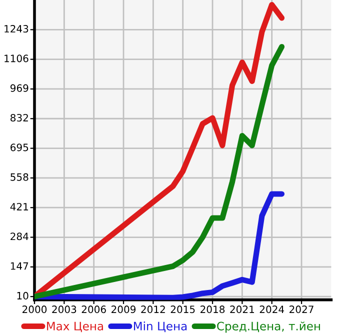 This screenshot has width=345, height=335. Describe the element at coordinates (94, 310) in the screenshot. I see `x-tick-label: 2006` at that location.